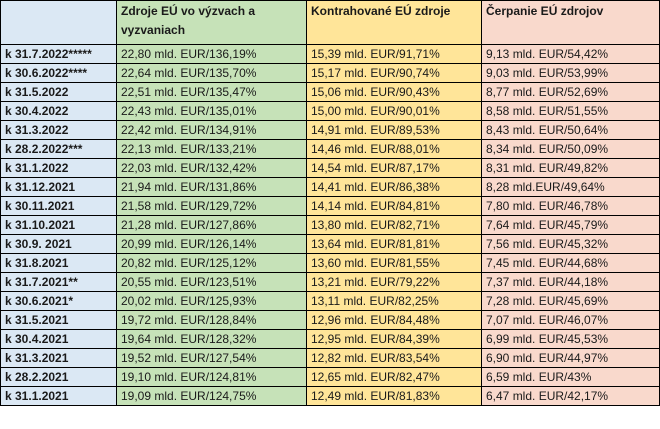  I want to click on drawdown-cell: 6,47 mld. EUR/42,17%, so click(570, 396).